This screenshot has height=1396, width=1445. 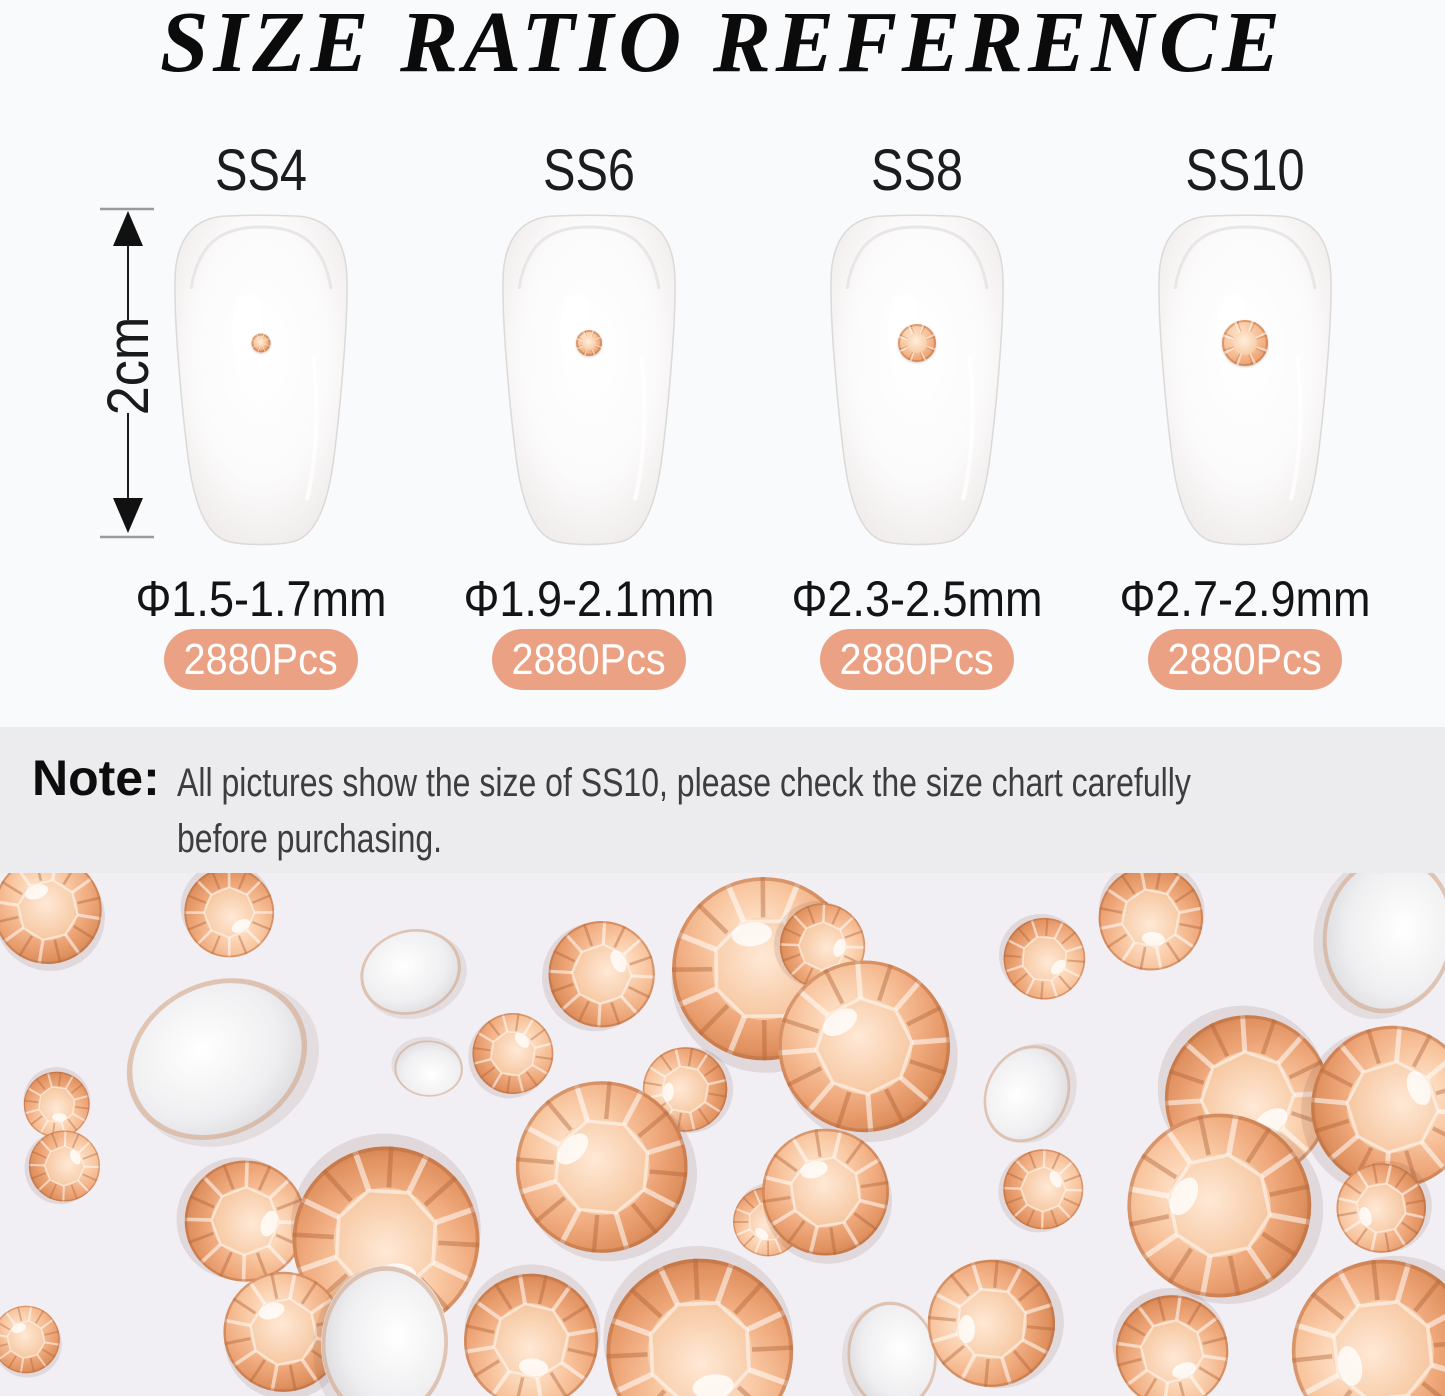 I want to click on rhinestone-ss8, so click(x=917, y=343).